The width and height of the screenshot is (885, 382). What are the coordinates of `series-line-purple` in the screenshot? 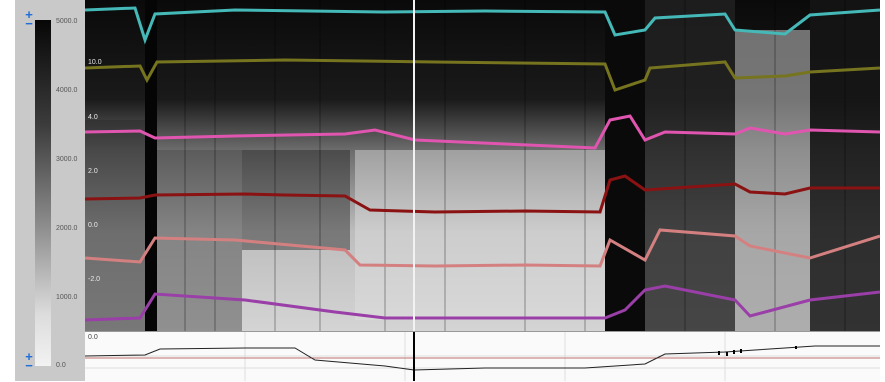 It's located at (482, 303).